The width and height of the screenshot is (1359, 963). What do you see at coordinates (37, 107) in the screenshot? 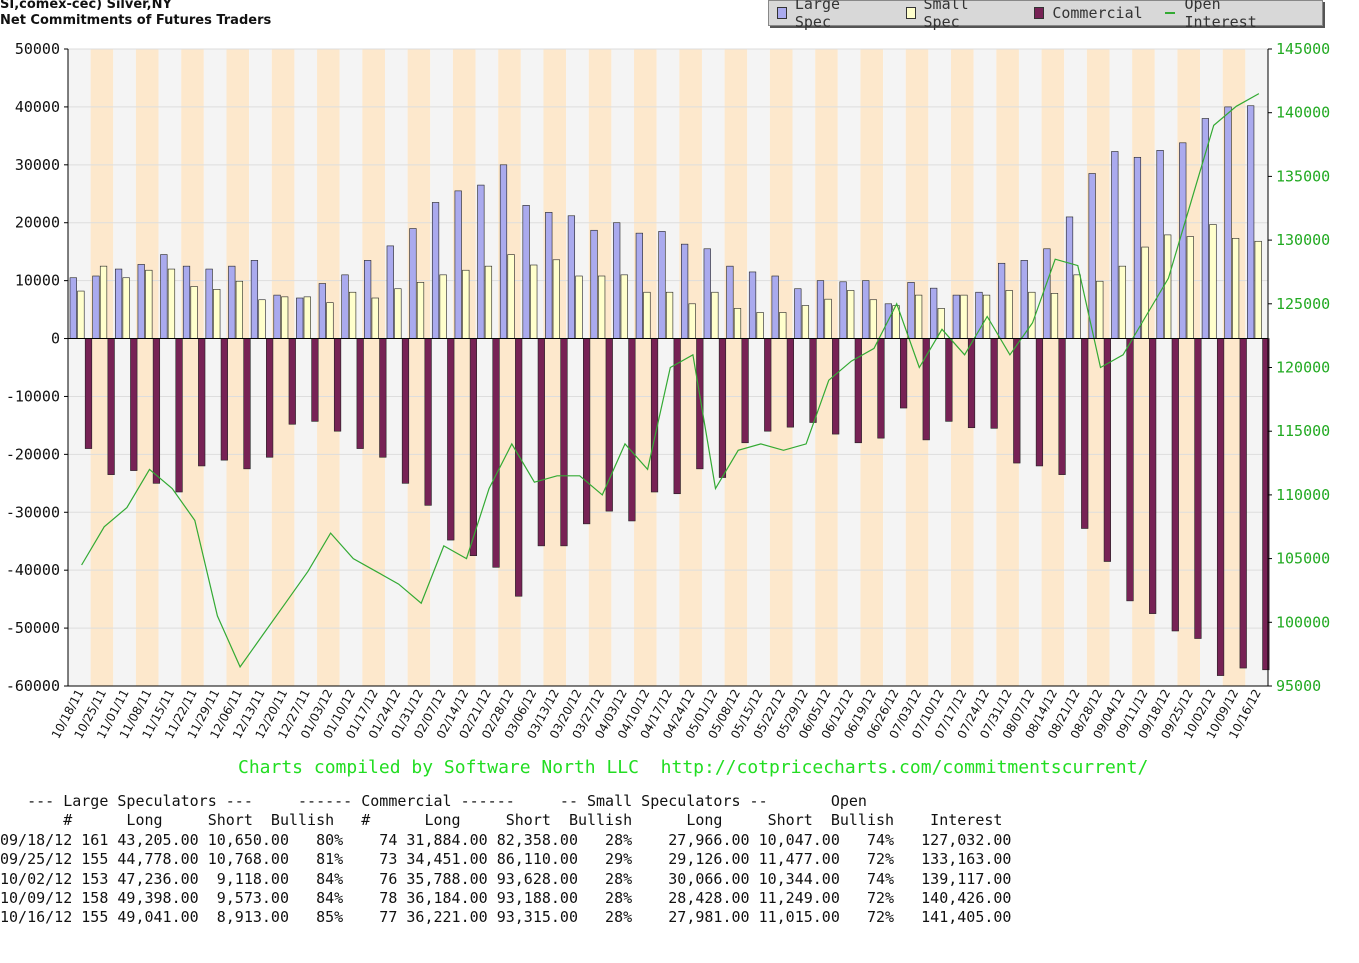
I see `left-tick-label: 40000` at bounding box center [37, 107].